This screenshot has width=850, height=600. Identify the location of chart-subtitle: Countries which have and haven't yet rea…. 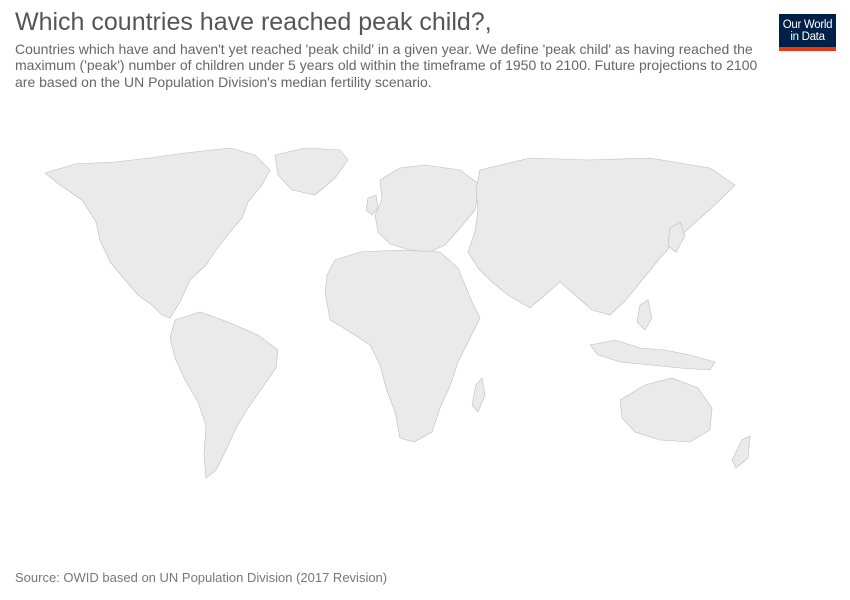
(386, 65).